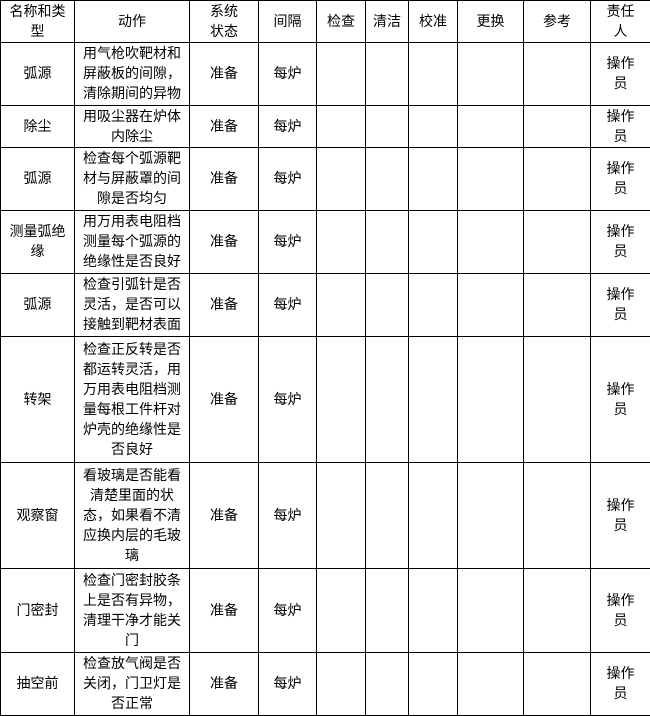 The width and height of the screenshot is (650, 716). I want to click on cell-name-text: 观察窗, so click(38, 516).